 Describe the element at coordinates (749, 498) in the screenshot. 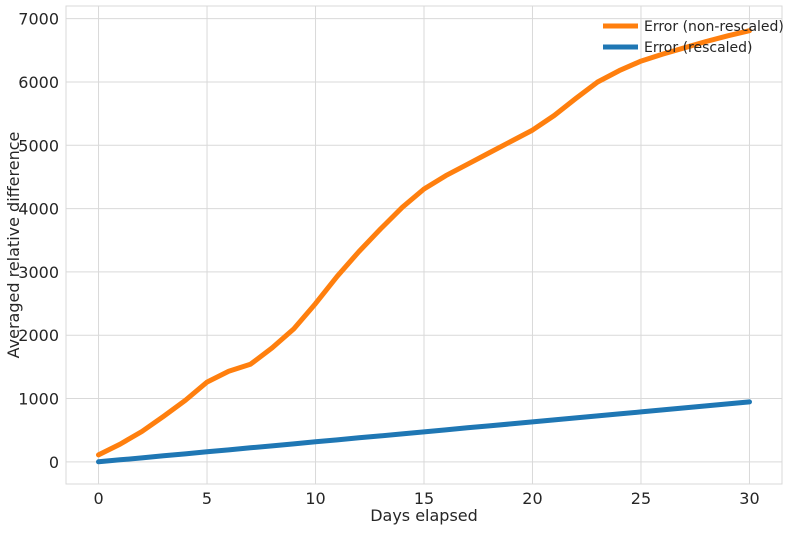

I see `x-tick-label: 30` at that location.